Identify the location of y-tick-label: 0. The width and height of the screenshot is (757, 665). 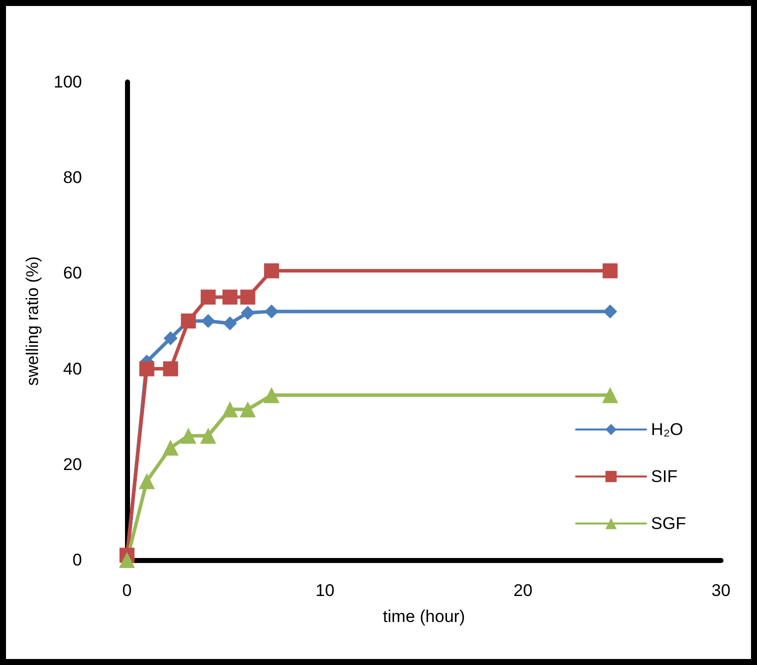
(77, 560).